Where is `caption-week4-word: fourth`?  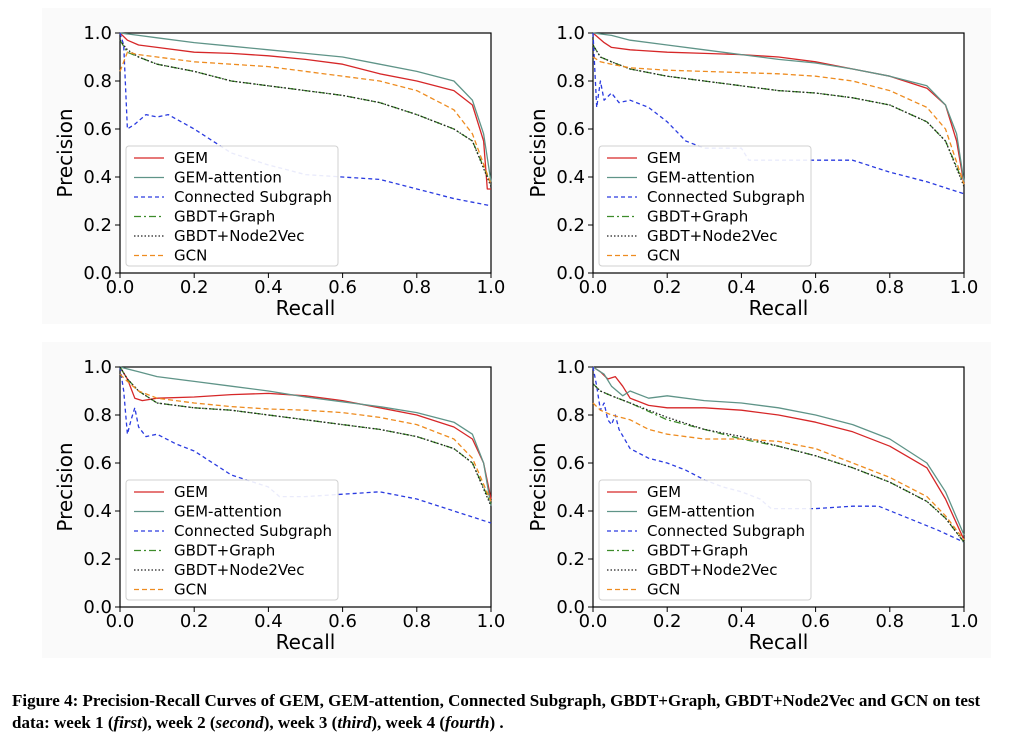 caption-week4-word: fourth is located at coordinates (467, 722).